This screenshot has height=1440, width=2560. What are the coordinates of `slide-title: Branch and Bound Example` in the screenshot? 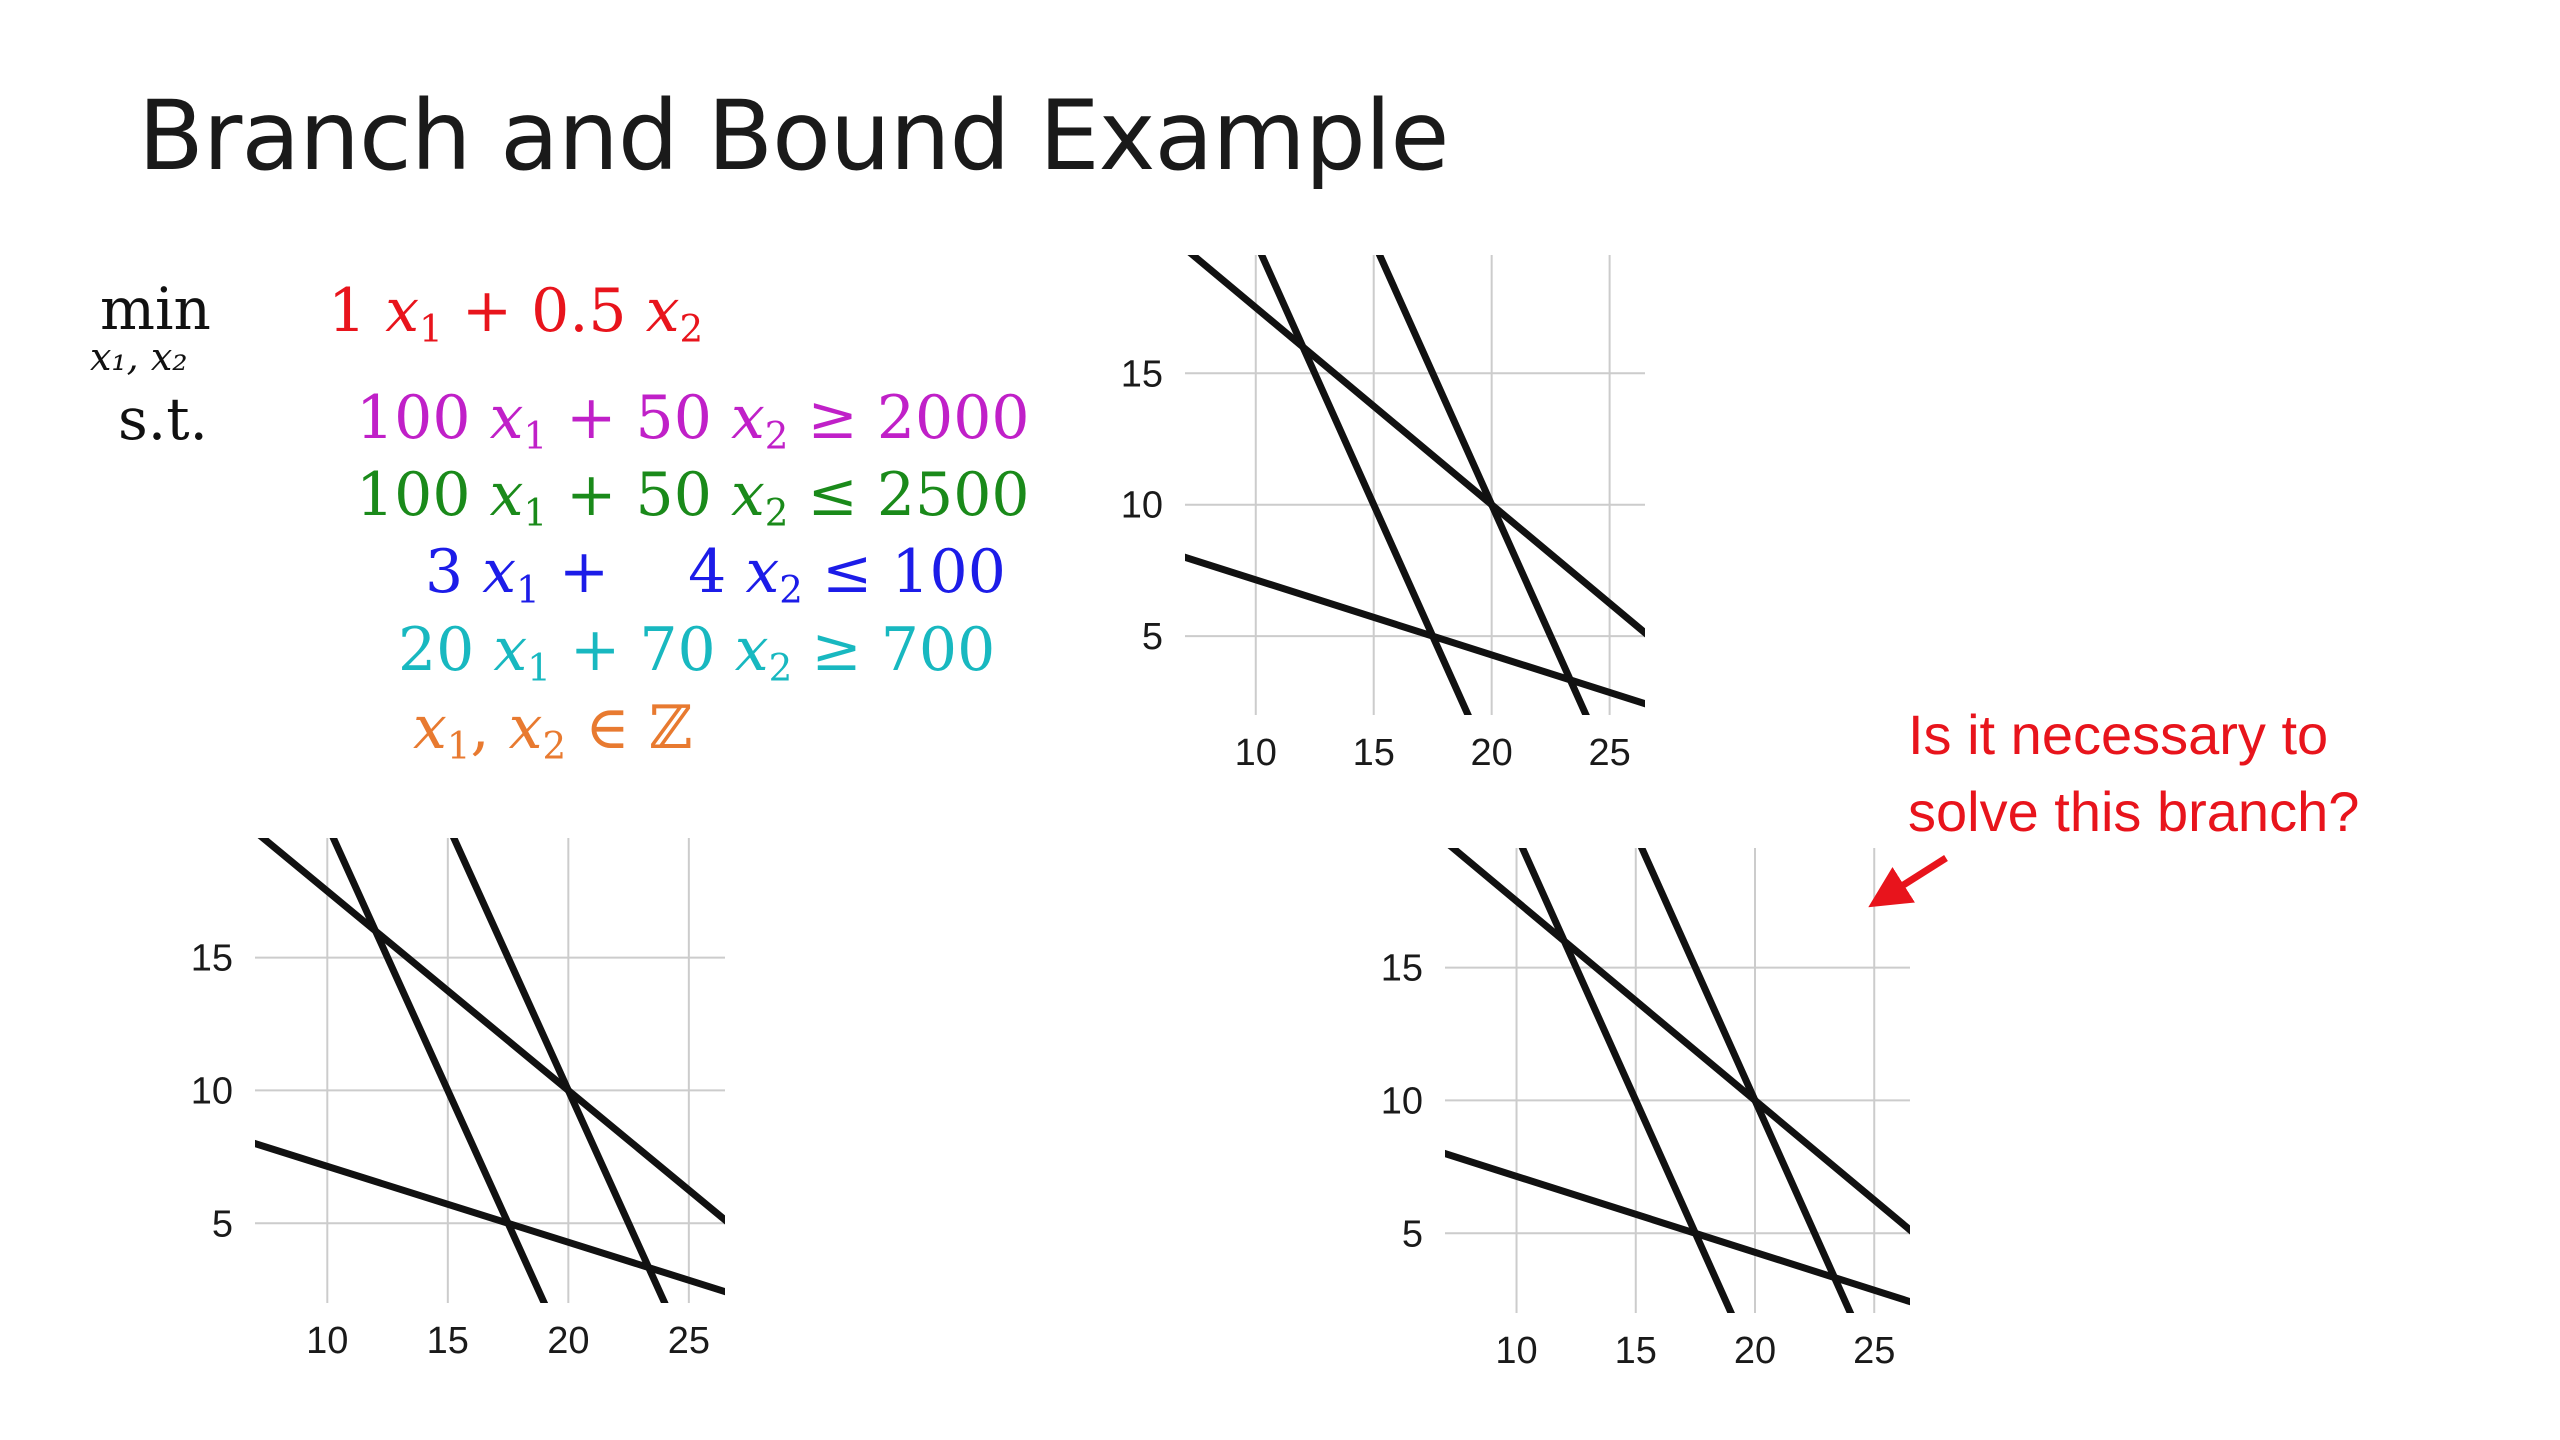 It's located at (793, 136).